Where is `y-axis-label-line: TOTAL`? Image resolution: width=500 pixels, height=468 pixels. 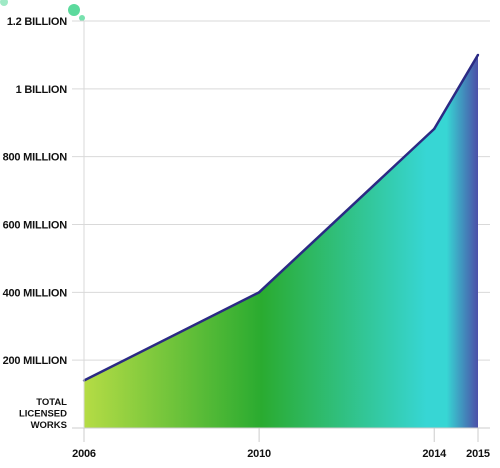
y-axis-label-line: TOTAL is located at coordinates (51, 402).